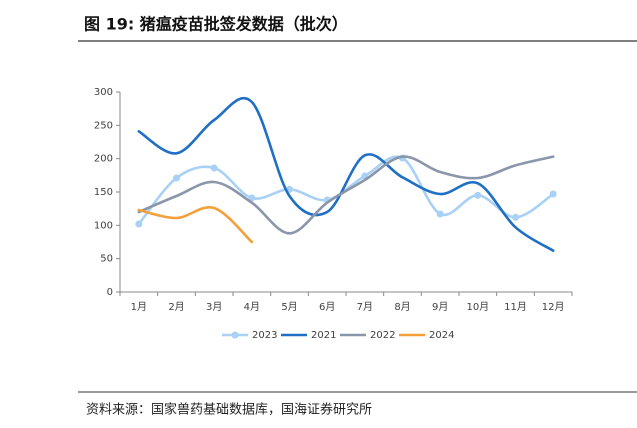 This screenshot has width=637, height=428. Describe the element at coordinates (229, 410) in the screenshot. I see `source-note: 资料来源：国家兽药基础数据库，国海证券研究所` at that location.